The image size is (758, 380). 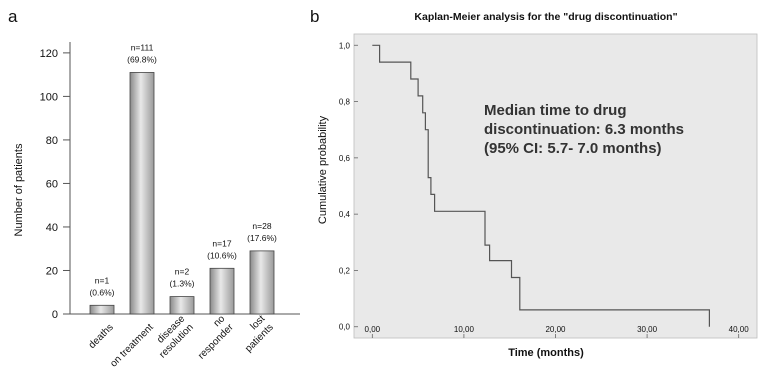 What do you see at coordinates (52, 184) in the screenshot?
I see `bar-y-tick-label: 60` at bounding box center [52, 184].